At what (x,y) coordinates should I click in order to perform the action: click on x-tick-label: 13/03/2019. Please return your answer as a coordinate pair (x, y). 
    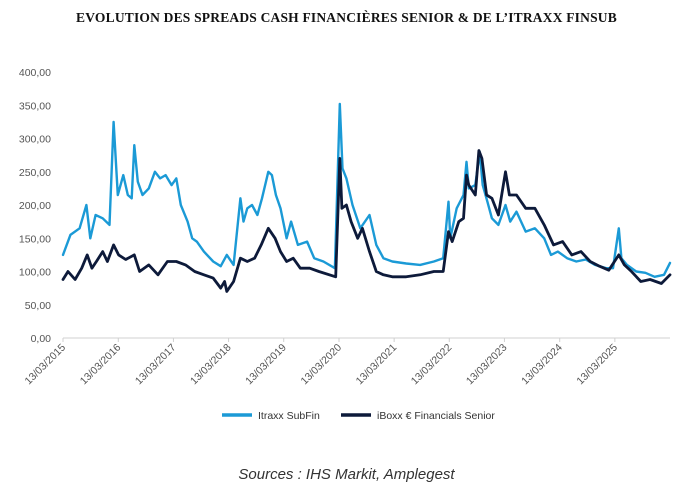
    Looking at the image, I should click on (266, 365).